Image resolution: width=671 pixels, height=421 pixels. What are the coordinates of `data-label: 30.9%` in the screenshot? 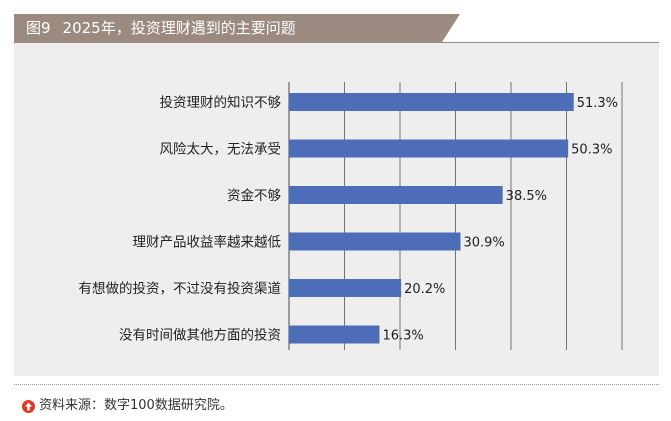 It's located at (483, 243).